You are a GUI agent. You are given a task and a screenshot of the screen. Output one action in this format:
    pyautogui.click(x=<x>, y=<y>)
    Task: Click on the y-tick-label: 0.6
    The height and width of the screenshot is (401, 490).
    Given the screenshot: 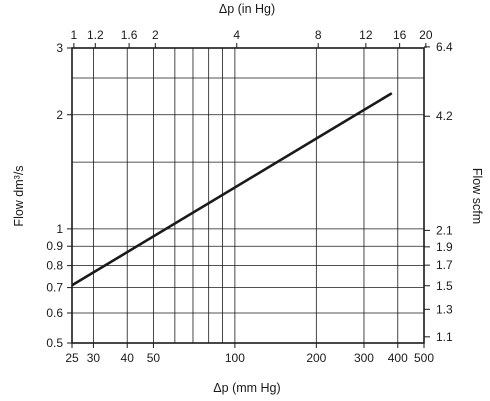 What is the action you would take?
    pyautogui.click(x=54, y=313)
    